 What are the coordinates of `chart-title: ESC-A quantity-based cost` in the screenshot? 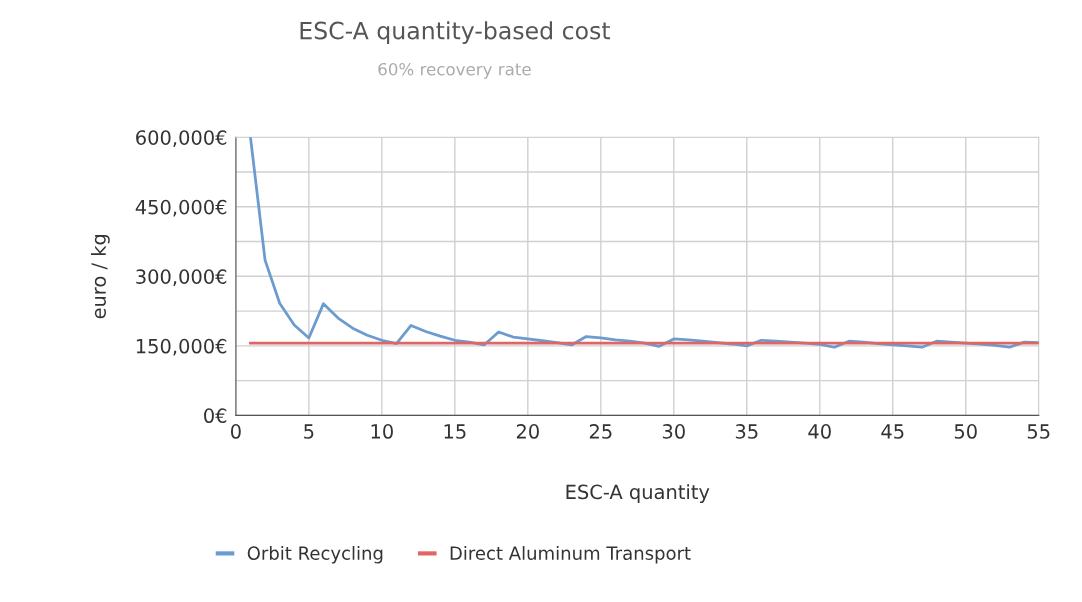 It's located at (455, 33).